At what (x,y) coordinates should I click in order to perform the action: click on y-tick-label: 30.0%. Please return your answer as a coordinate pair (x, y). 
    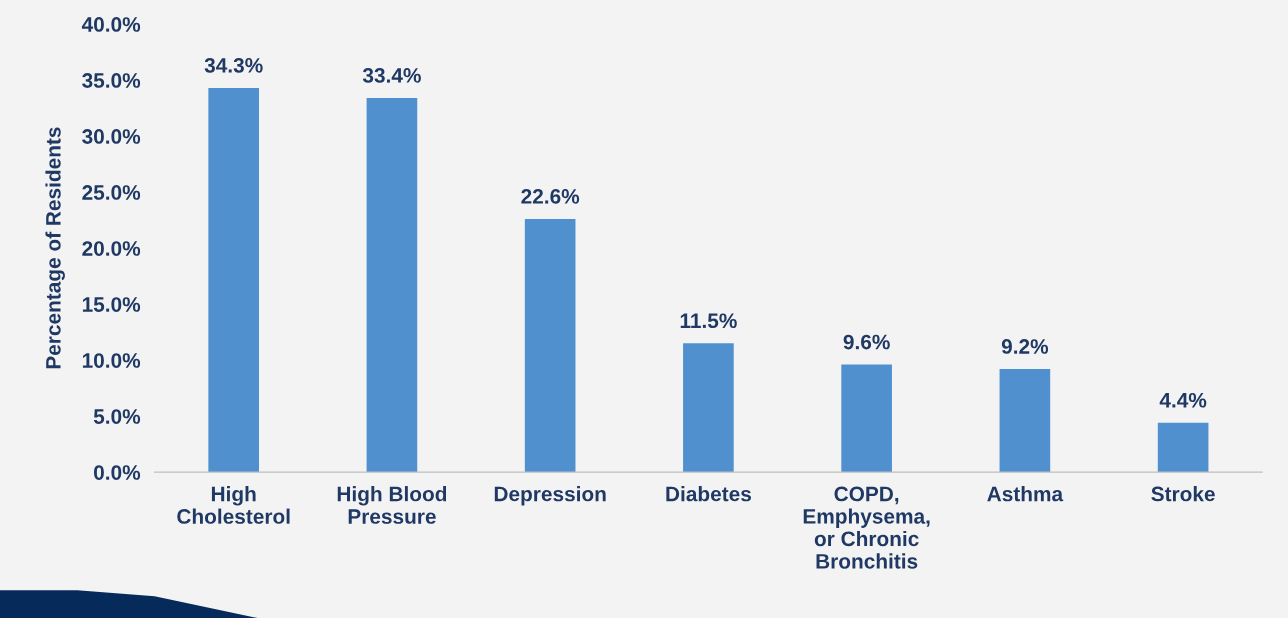
    Looking at the image, I should click on (111, 136).